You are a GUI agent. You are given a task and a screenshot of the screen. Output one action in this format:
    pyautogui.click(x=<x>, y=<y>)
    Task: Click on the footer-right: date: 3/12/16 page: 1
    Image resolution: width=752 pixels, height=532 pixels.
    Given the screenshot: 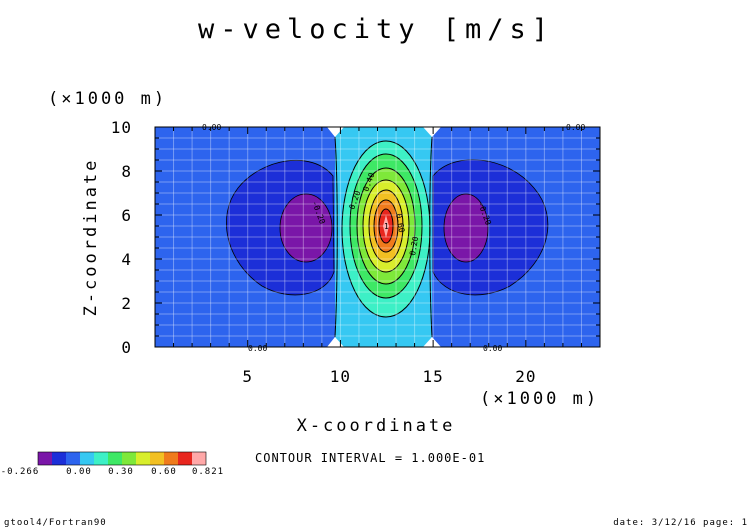 What is the action you would take?
    pyautogui.click(x=680, y=523)
    